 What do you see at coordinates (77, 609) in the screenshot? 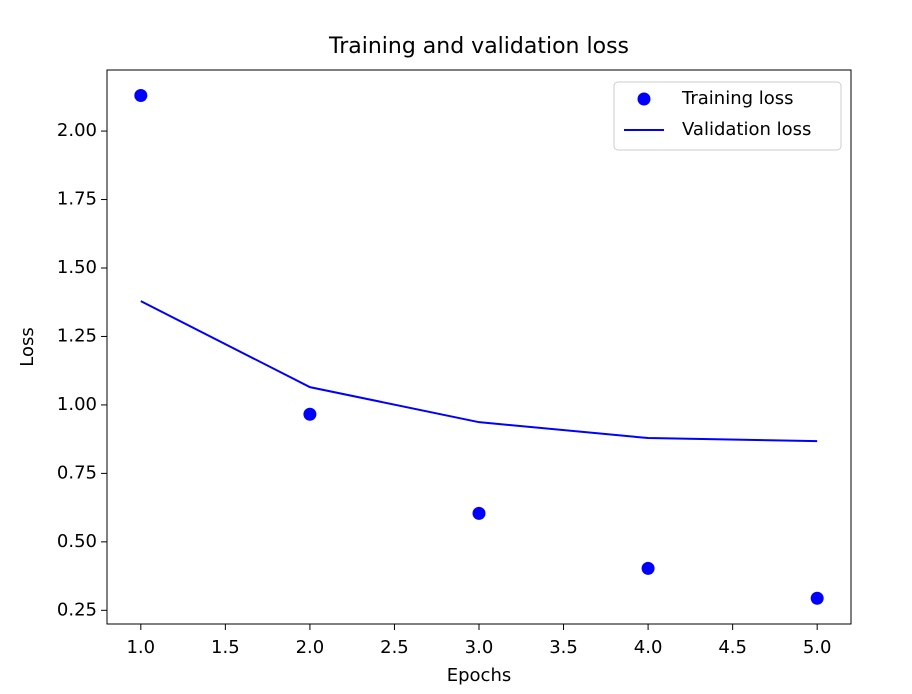
I see `y-tick-label: 0.25` at bounding box center [77, 609].